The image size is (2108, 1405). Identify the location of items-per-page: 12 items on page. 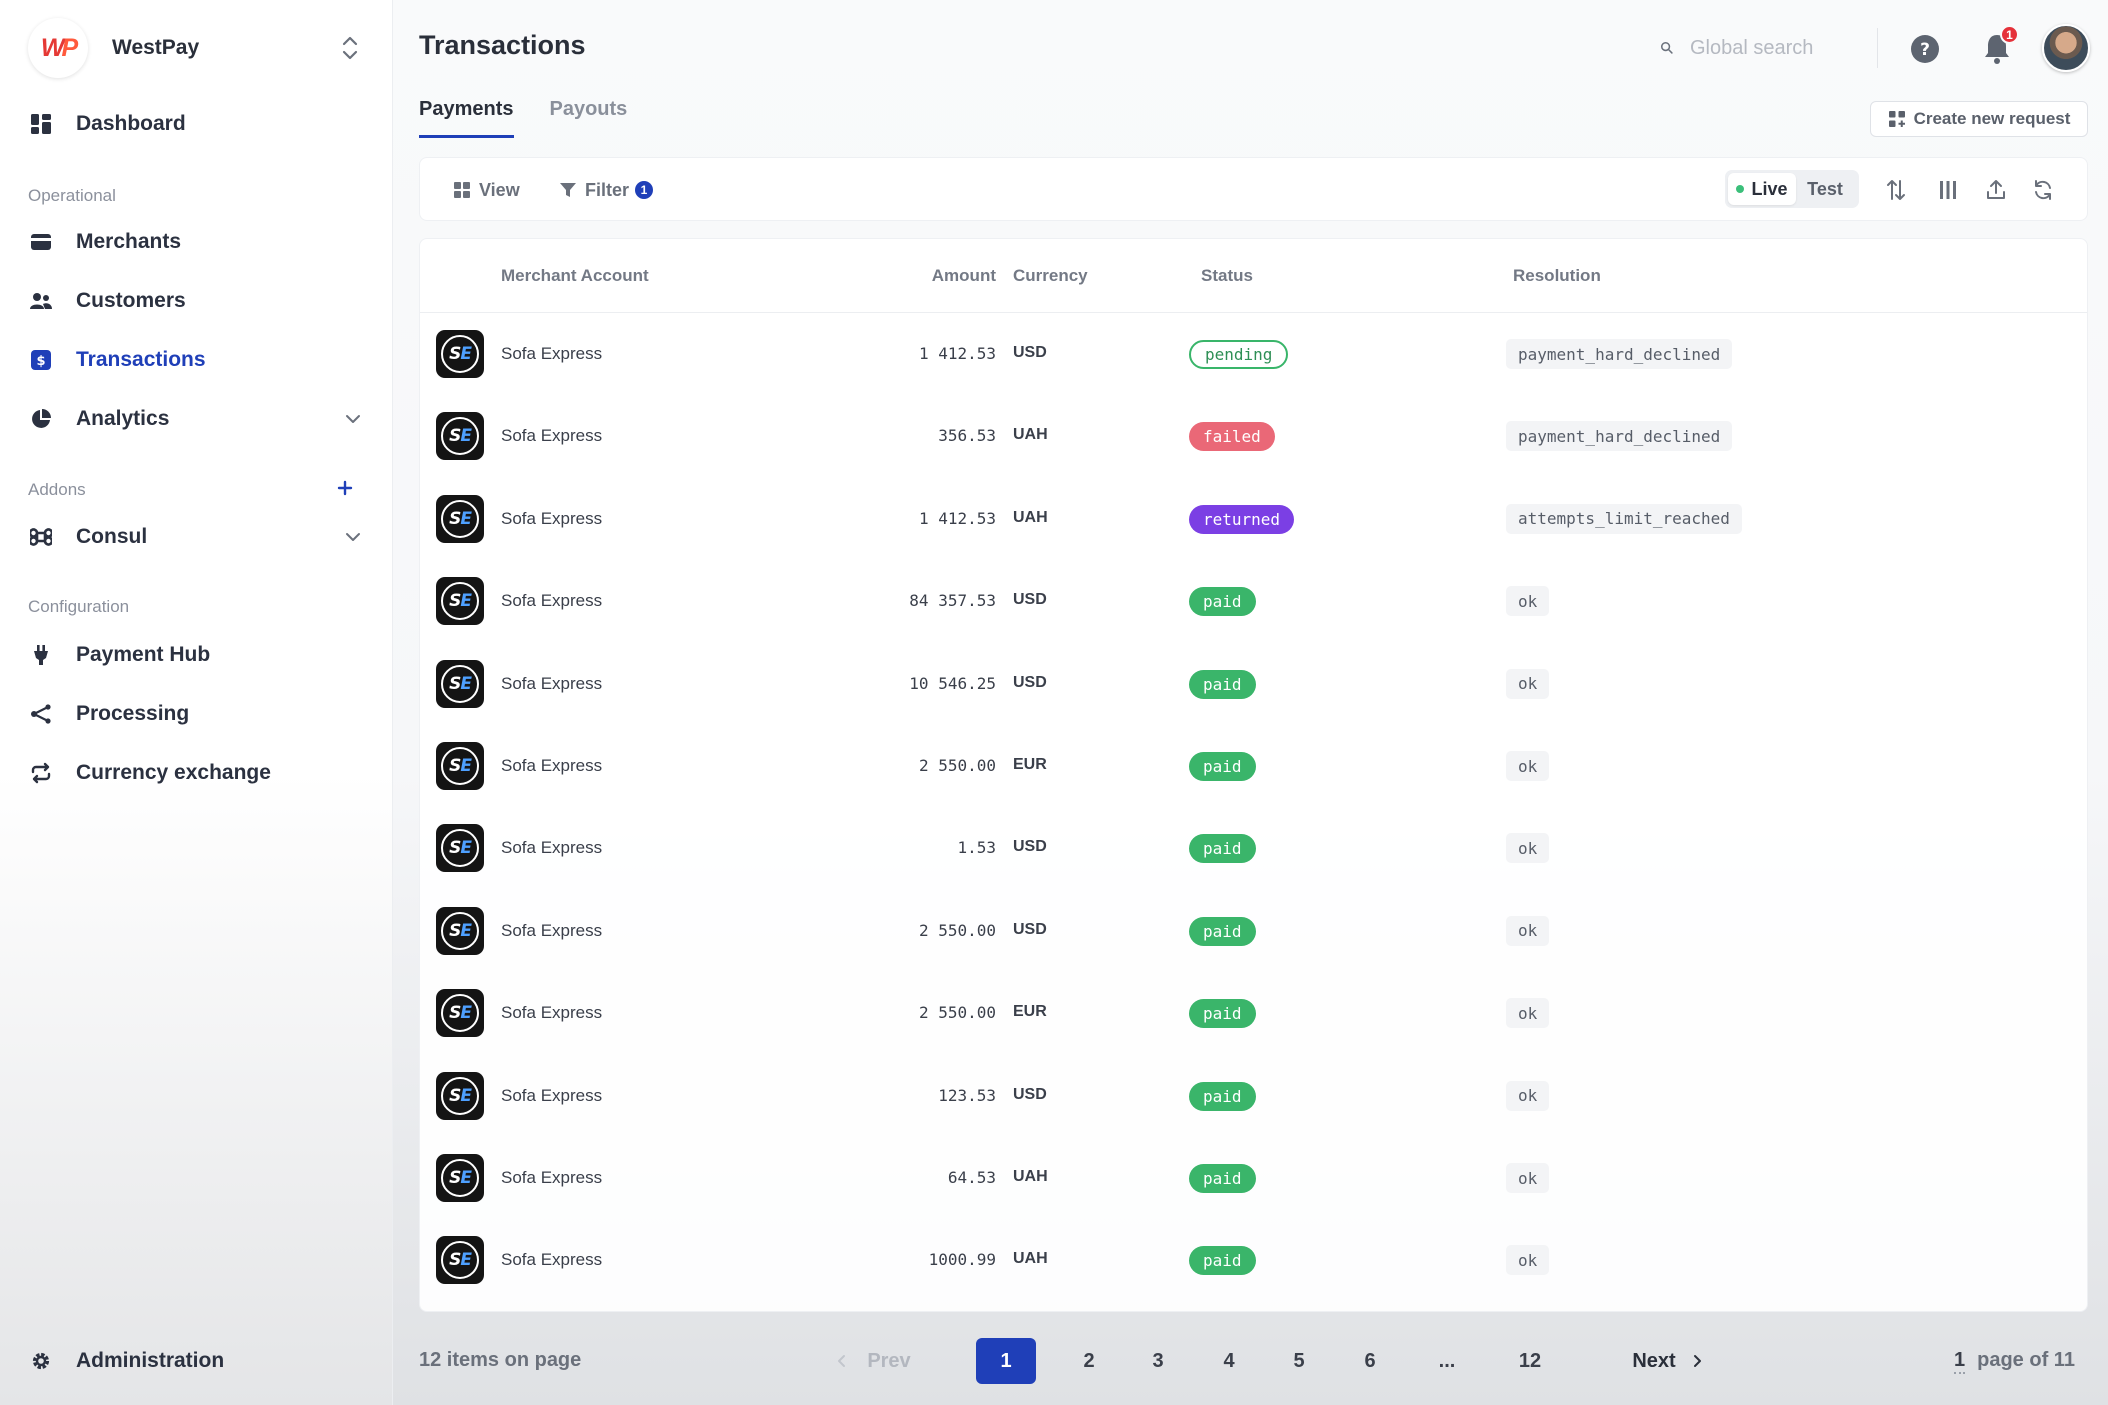
(500, 1360).